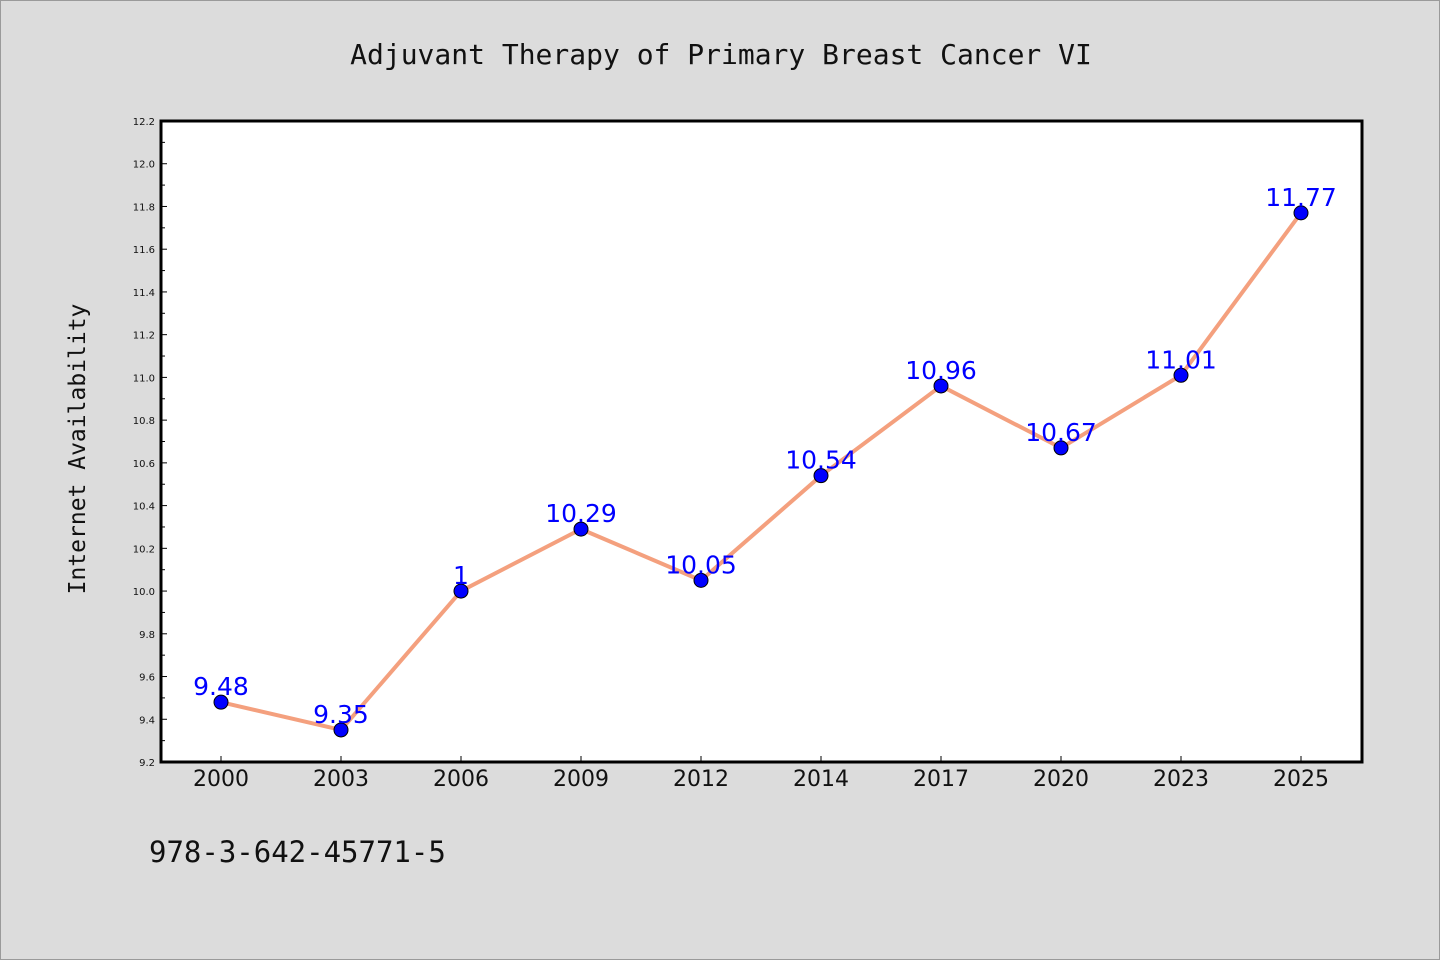 The width and height of the screenshot is (1440, 960). I want to click on x-tick-label: 2023, so click(1181, 779).